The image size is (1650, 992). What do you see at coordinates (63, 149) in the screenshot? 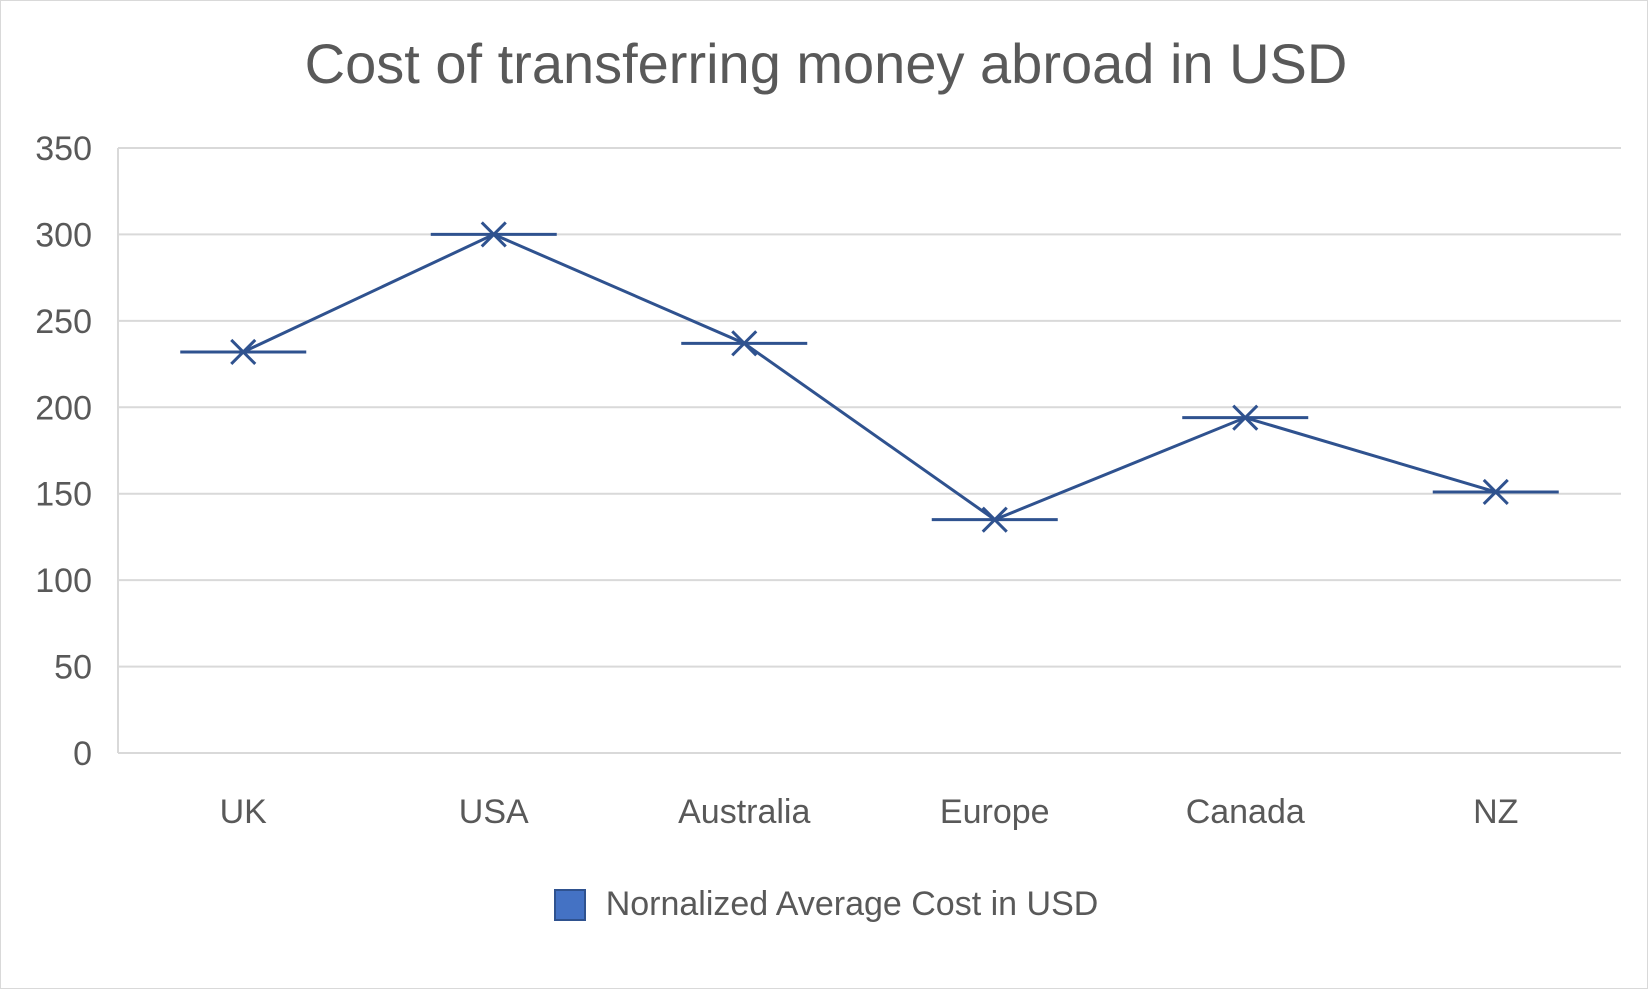
I see `y-tick-label: 350` at bounding box center [63, 149].